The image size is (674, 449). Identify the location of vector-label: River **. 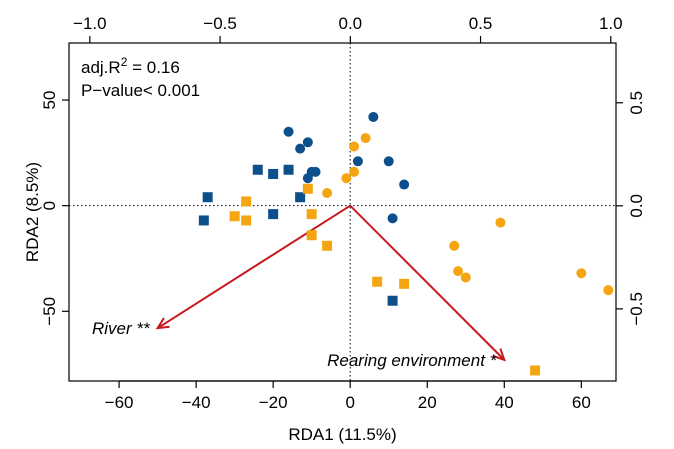
(121, 328).